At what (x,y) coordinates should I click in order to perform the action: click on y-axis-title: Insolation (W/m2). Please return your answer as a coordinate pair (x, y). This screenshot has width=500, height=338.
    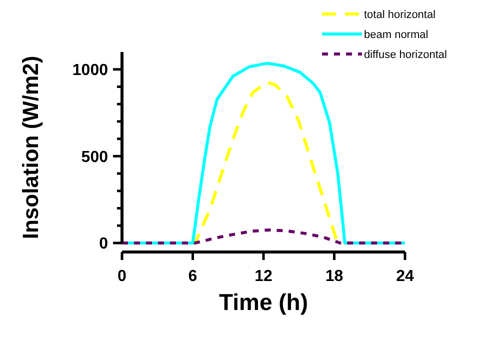
    Looking at the image, I should click on (30, 148).